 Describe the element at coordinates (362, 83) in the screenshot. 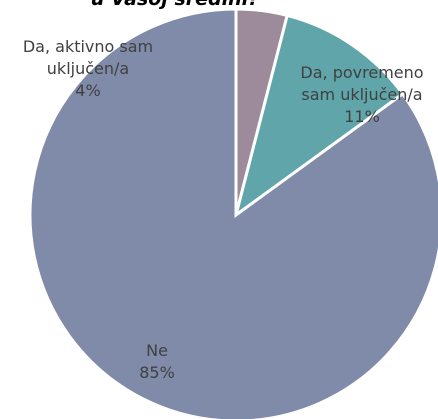

I see `slice-label: Da, povremeno sam uključen/a` at that location.